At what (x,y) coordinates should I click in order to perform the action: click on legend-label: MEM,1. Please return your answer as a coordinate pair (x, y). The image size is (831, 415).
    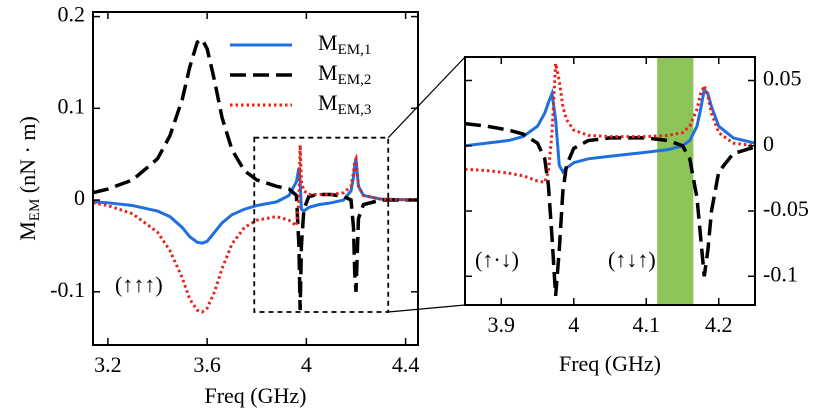
    Looking at the image, I should click on (344, 44).